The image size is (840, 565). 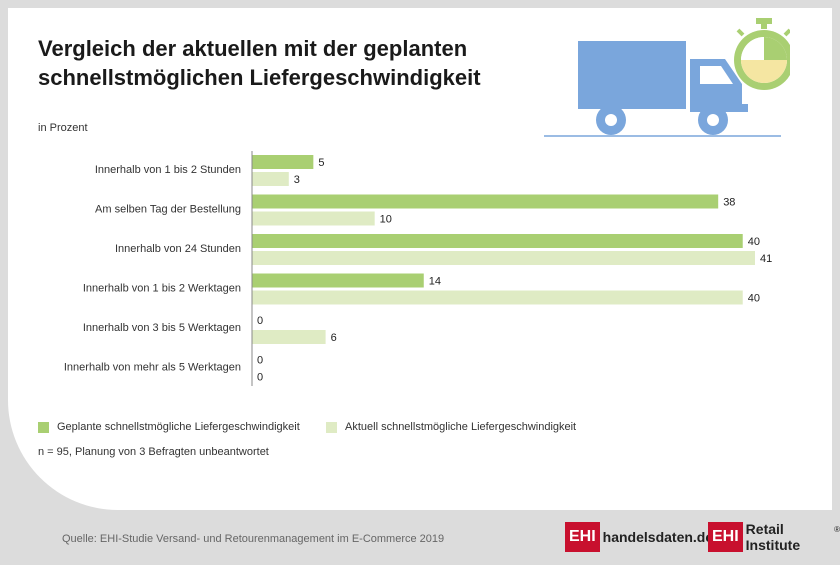 I want to click on unit-label: in Prozent, so click(x=63, y=128).